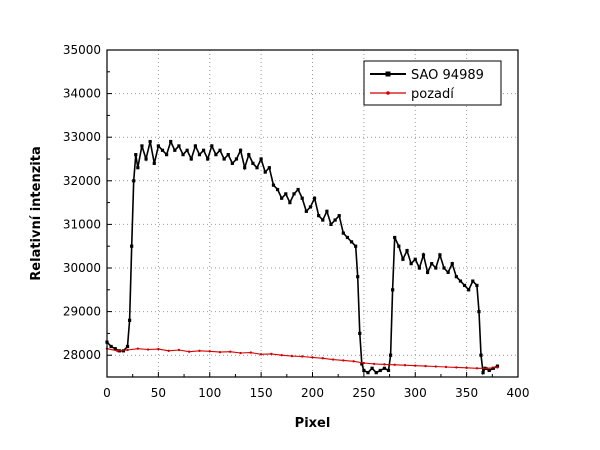 The height and width of the screenshot is (450, 600). What do you see at coordinates (82, 94) in the screenshot?
I see `y-tick-label-6: 34000` at bounding box center [82, 94].